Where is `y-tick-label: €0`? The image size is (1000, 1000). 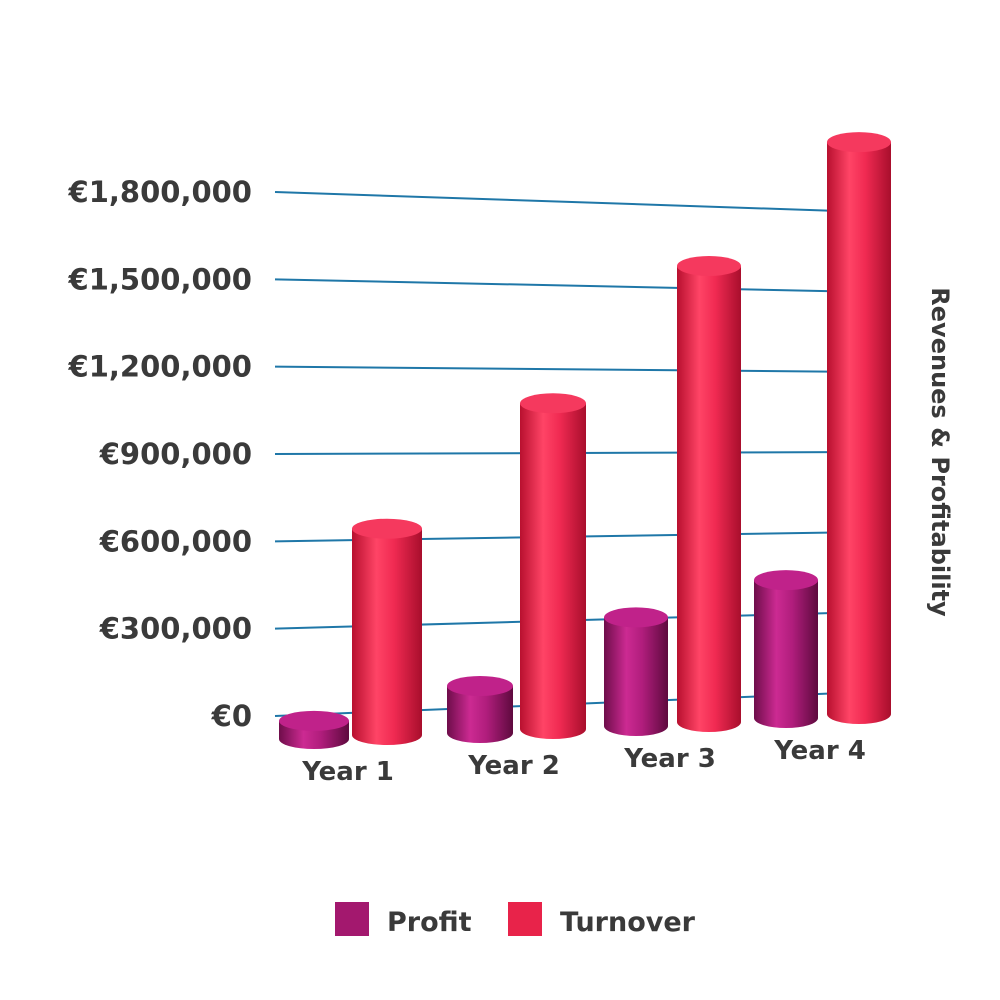 y-tick-label: €0 is located at coordinates (231, 716).